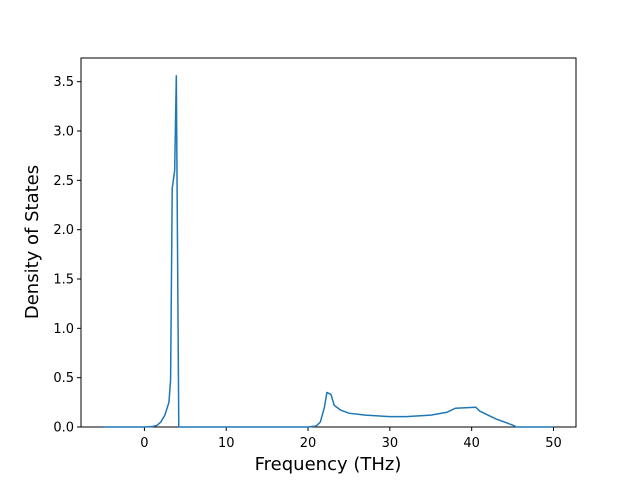 This screenshot has height=480, width=640. Describe the element at coordinates (63, 181) in the screenshot. I see `y-tick-label: 2.5` at that location.